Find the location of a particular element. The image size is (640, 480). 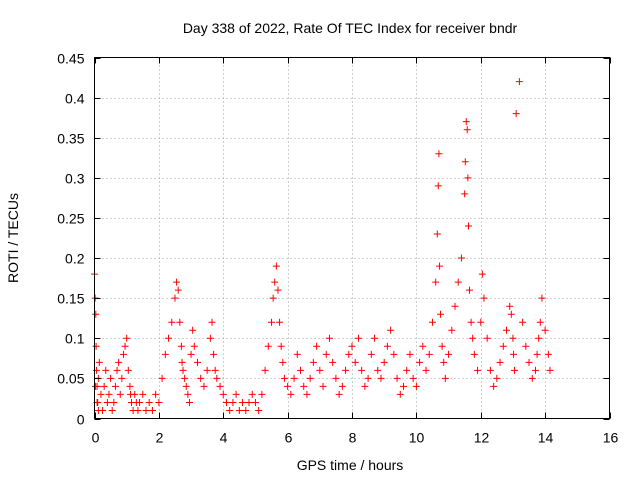

x-tick-label: 14 is located at coordinates (546, 438).